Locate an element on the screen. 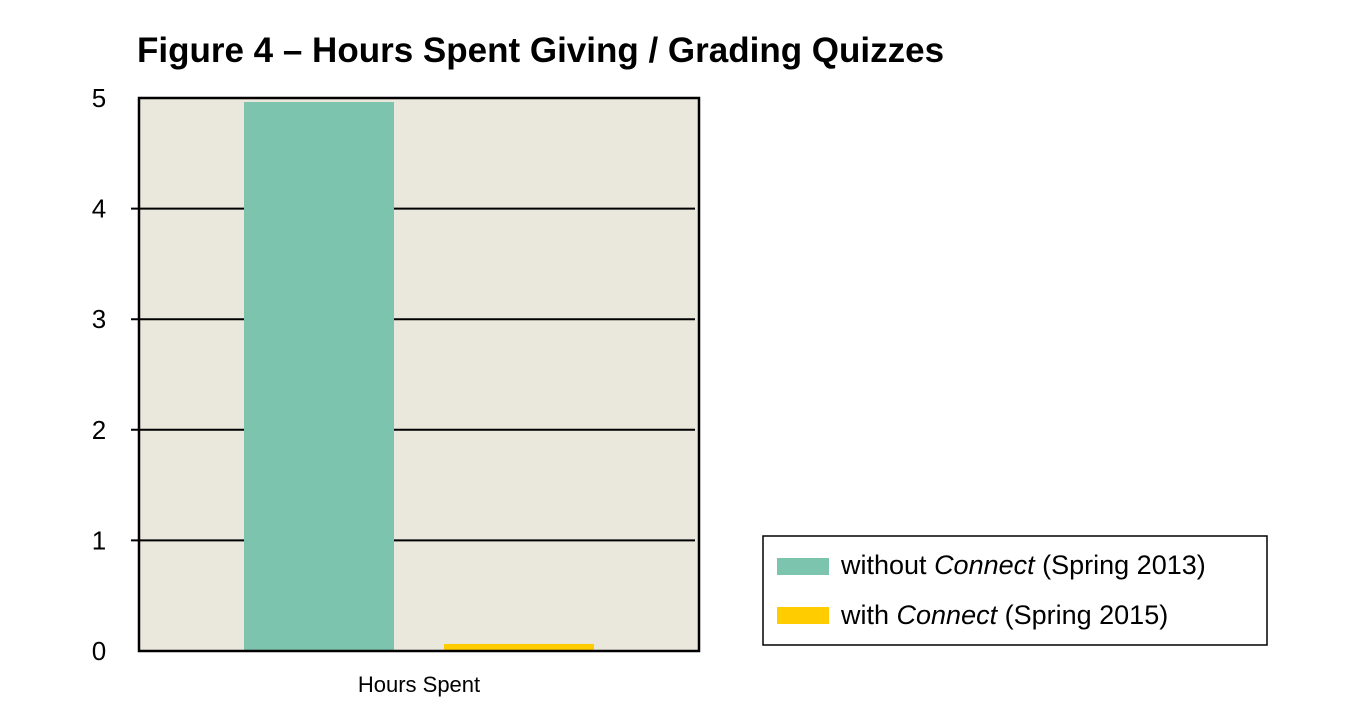 This screenshot has height=712, width=1350. legend-label-prefix: without is located at coordinates (887, 565).